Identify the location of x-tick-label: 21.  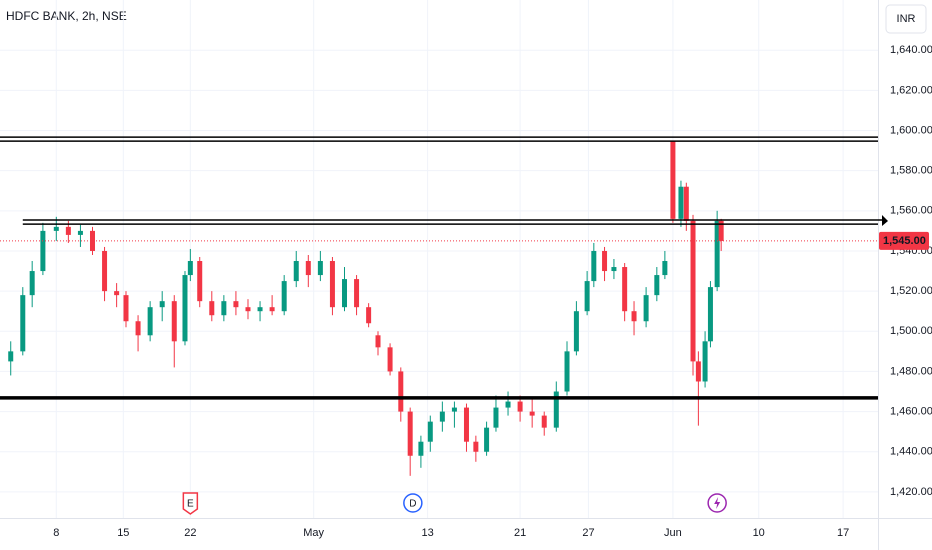
(520, 533).